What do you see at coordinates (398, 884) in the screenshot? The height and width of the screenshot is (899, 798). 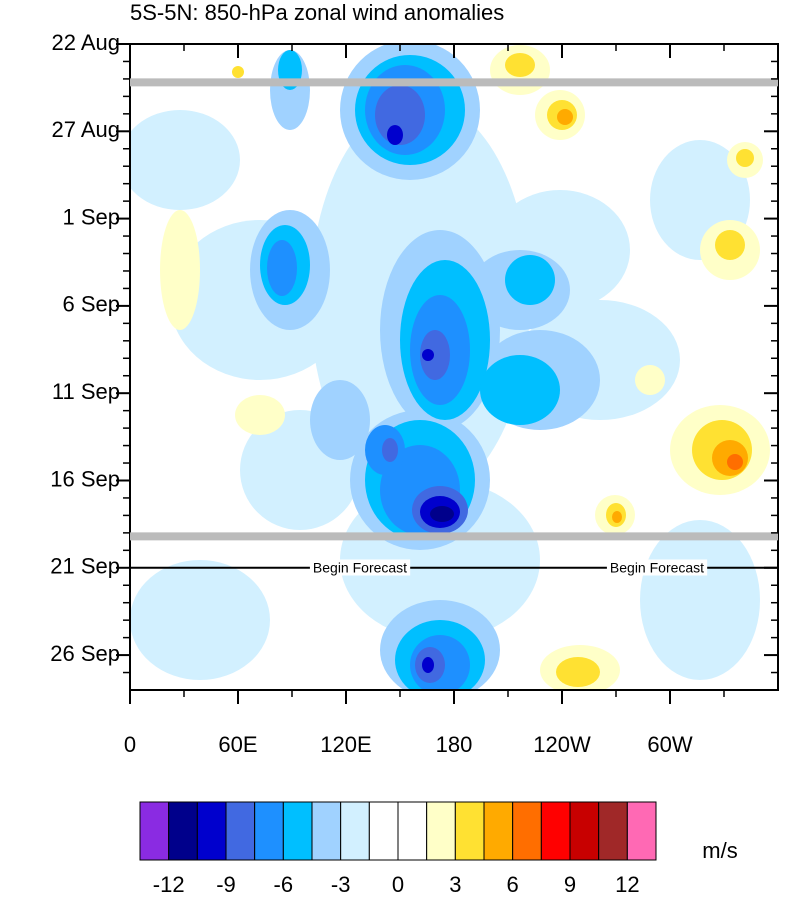 I see `colorbar-tick-label: 0` at bounding box center [398, 884].